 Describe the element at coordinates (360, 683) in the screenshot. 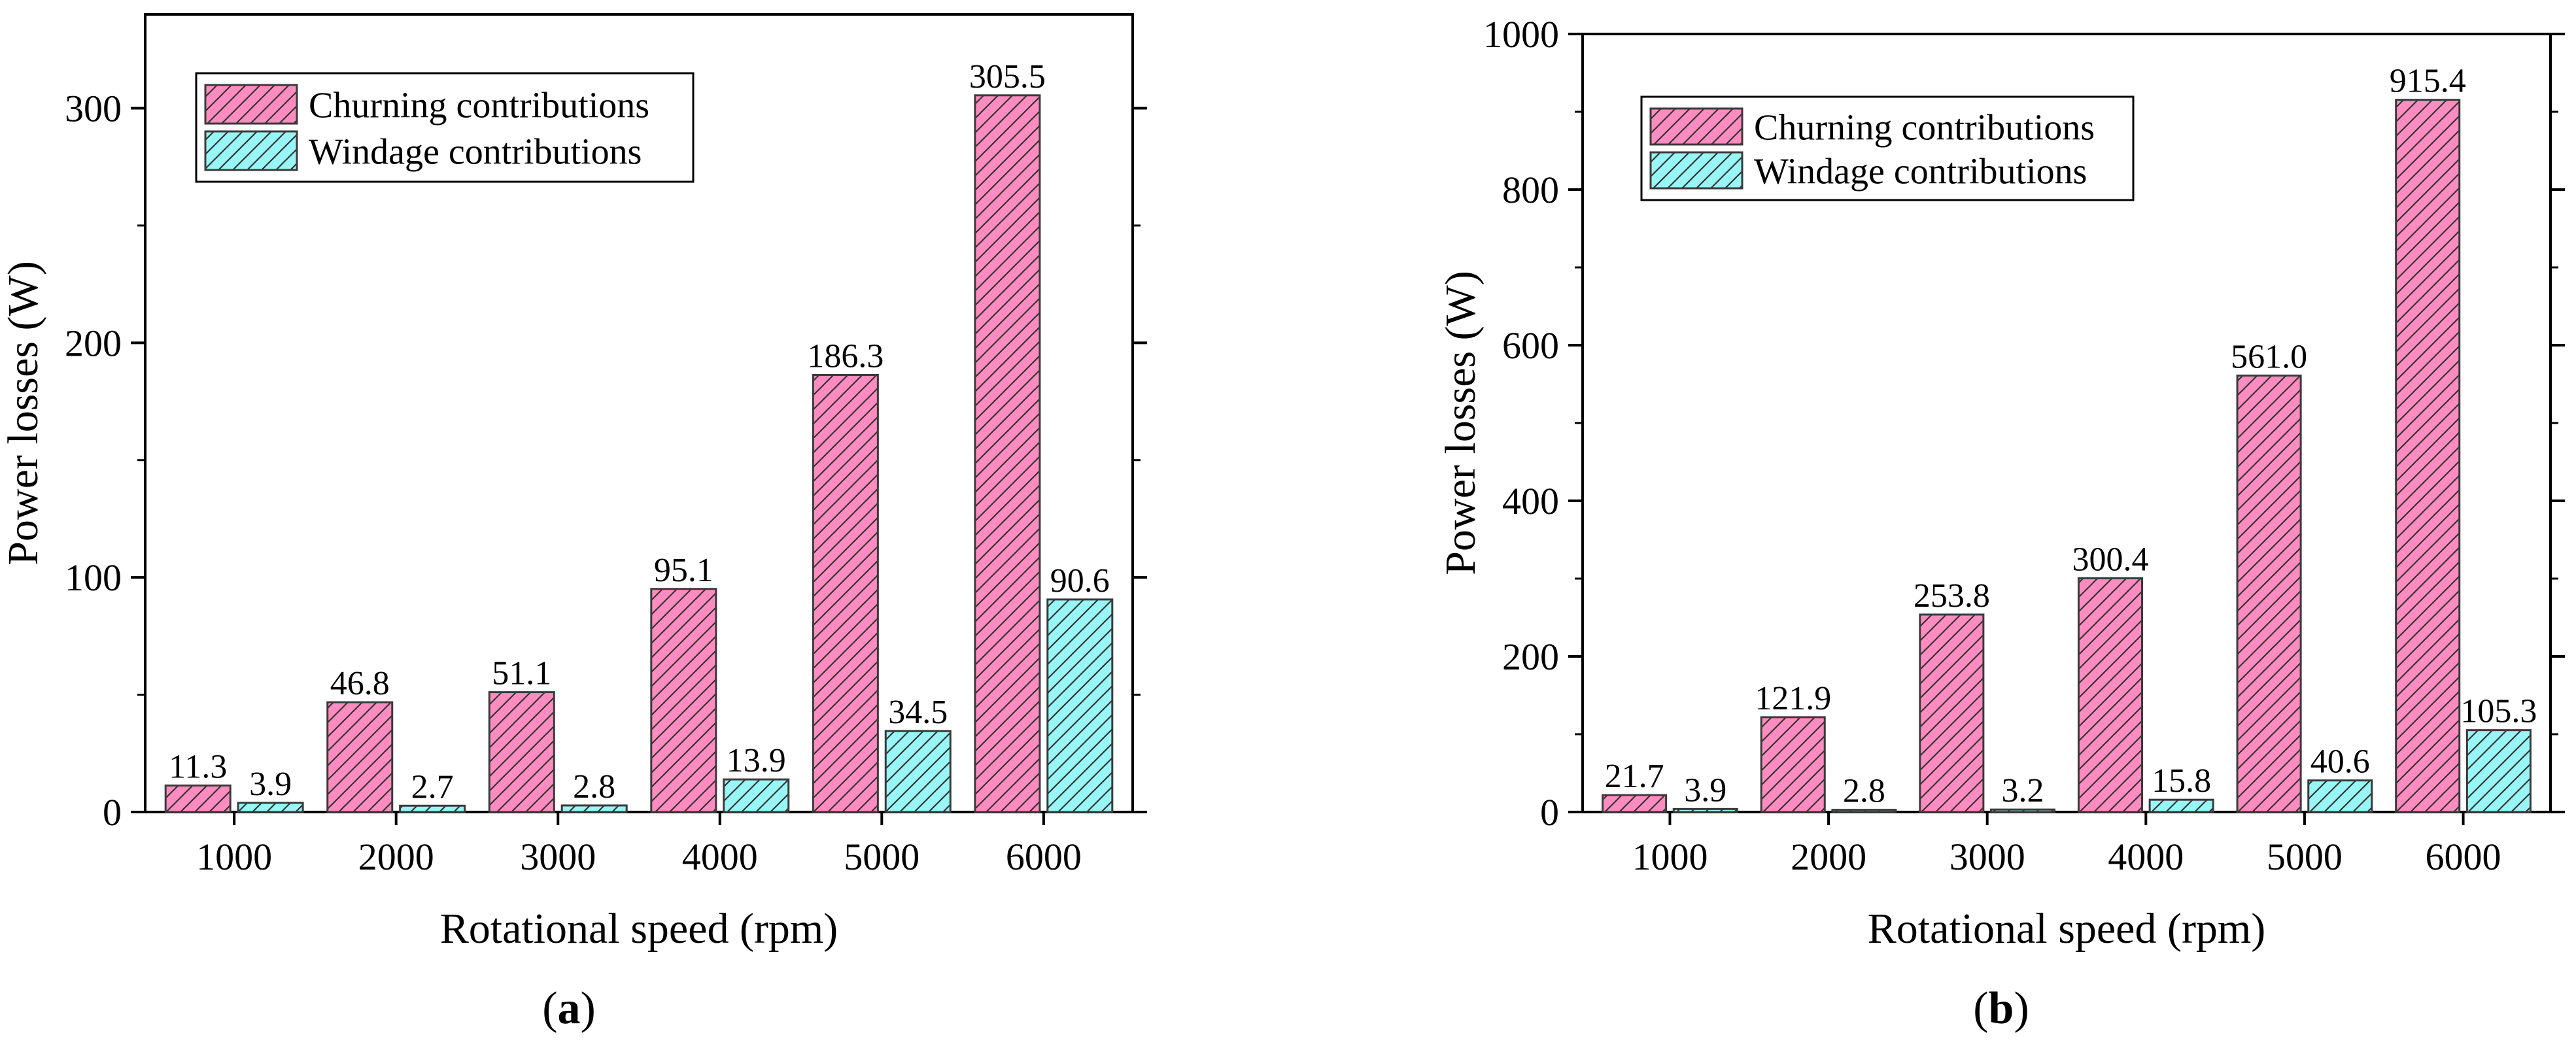

I see `churning-value-label: 46.8` at that location.